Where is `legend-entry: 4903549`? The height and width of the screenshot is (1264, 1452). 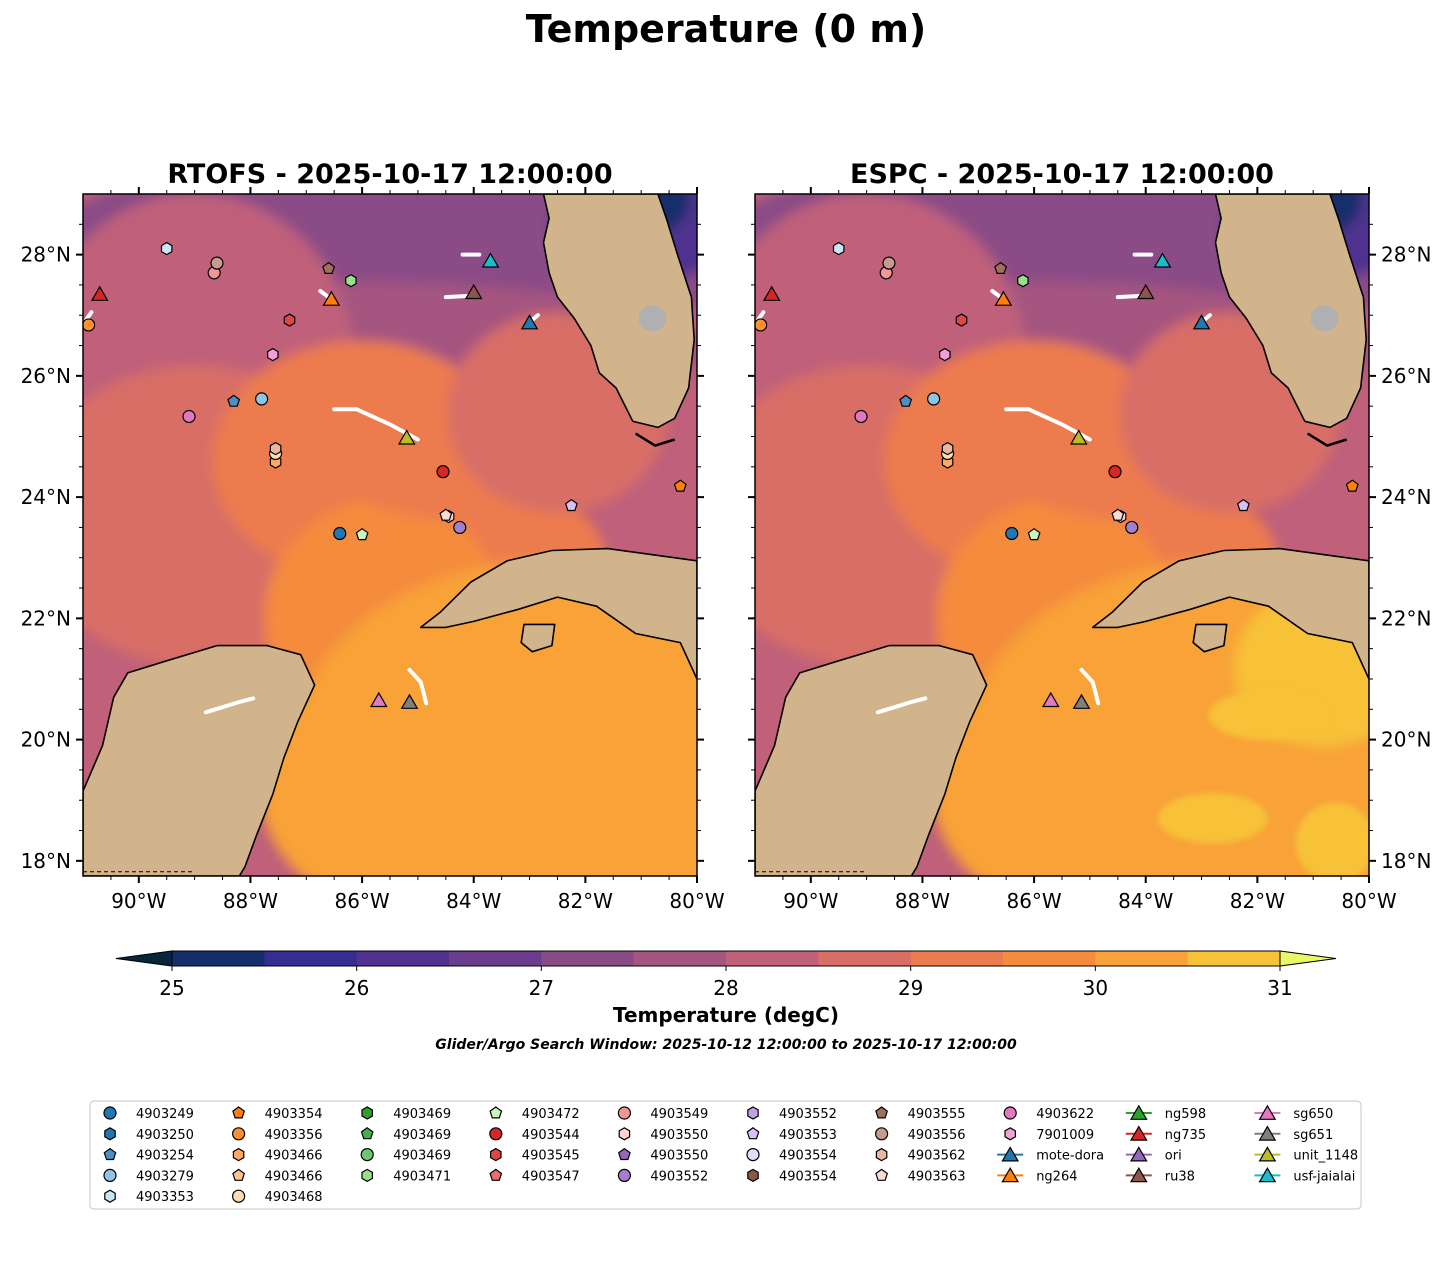
legend-entry: 4903549 is located at coordinates (662, 1114).